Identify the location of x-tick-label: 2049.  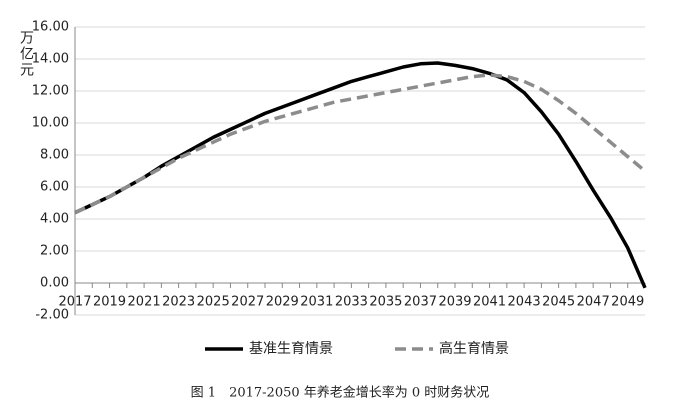
(627, 302).